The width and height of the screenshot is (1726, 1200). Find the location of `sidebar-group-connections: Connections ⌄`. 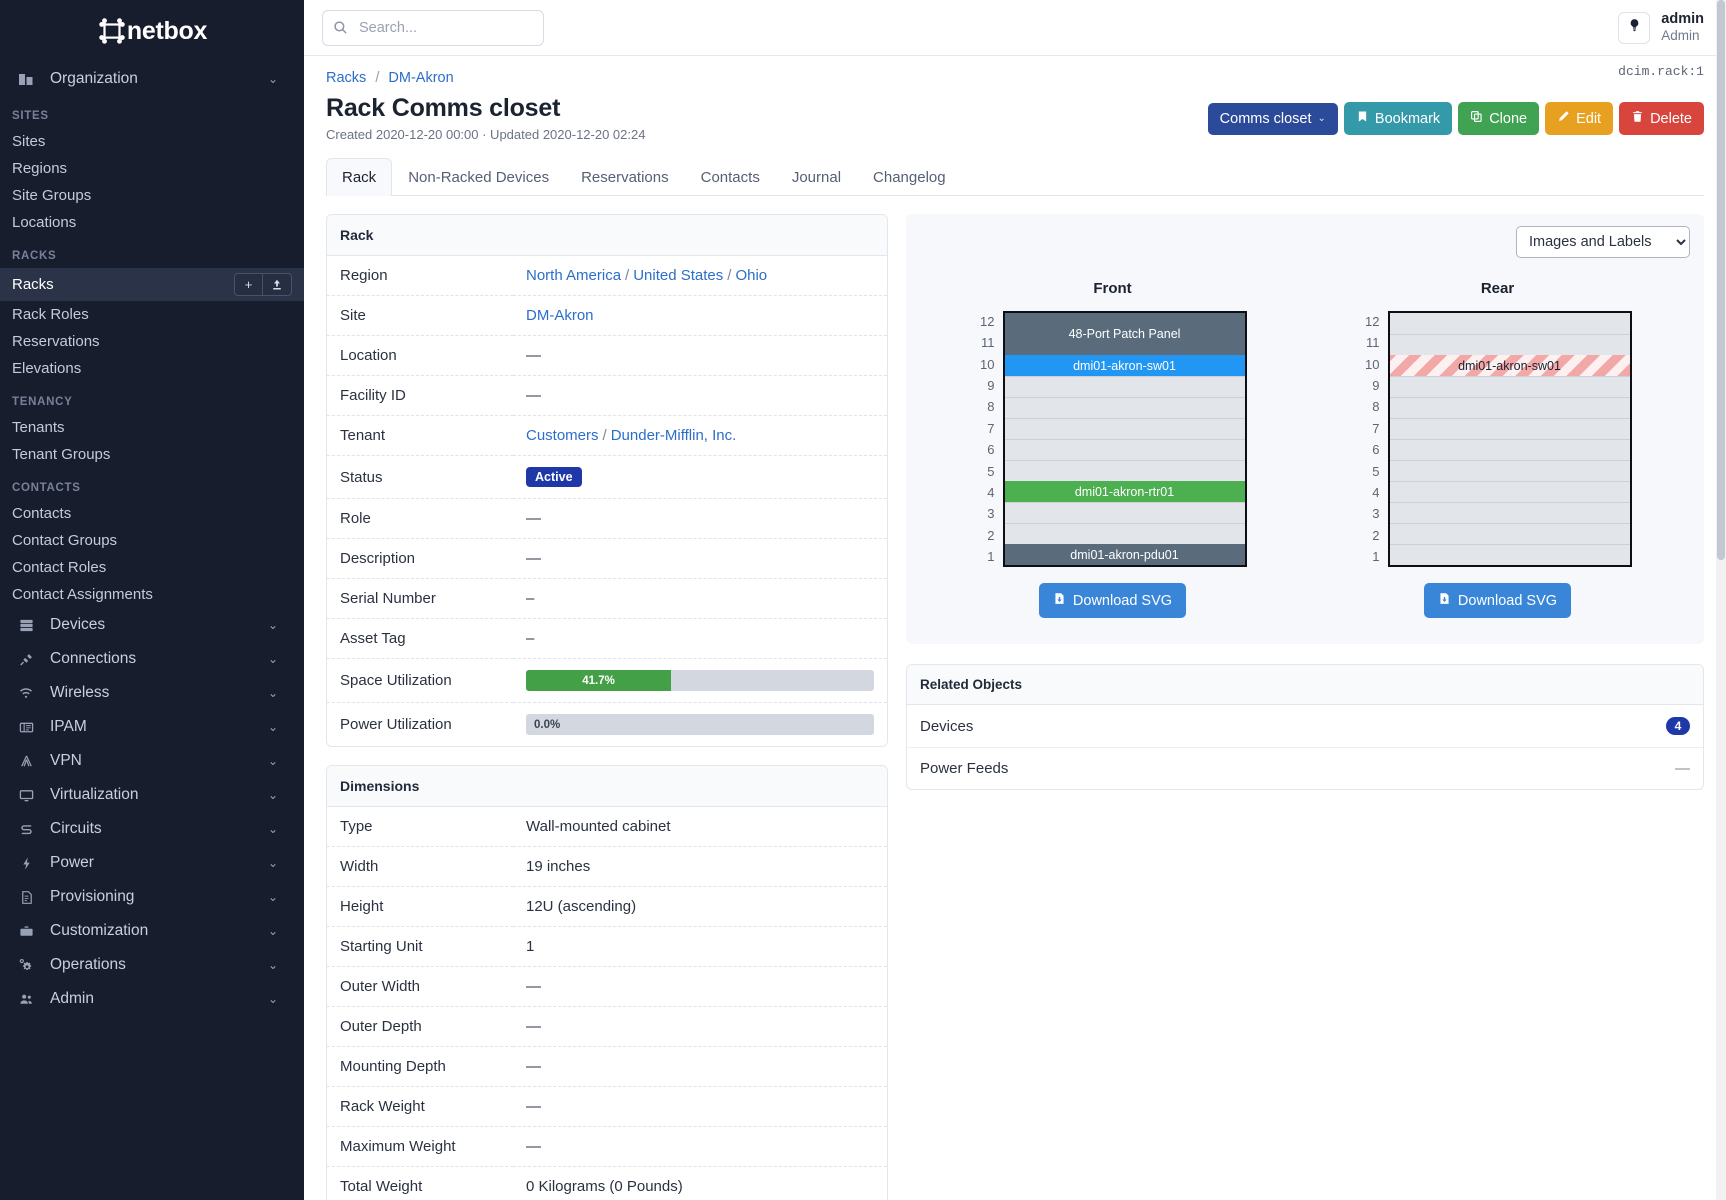

sidebar-group-connections: Connections ⌄ is located at coordinates (152, 659).